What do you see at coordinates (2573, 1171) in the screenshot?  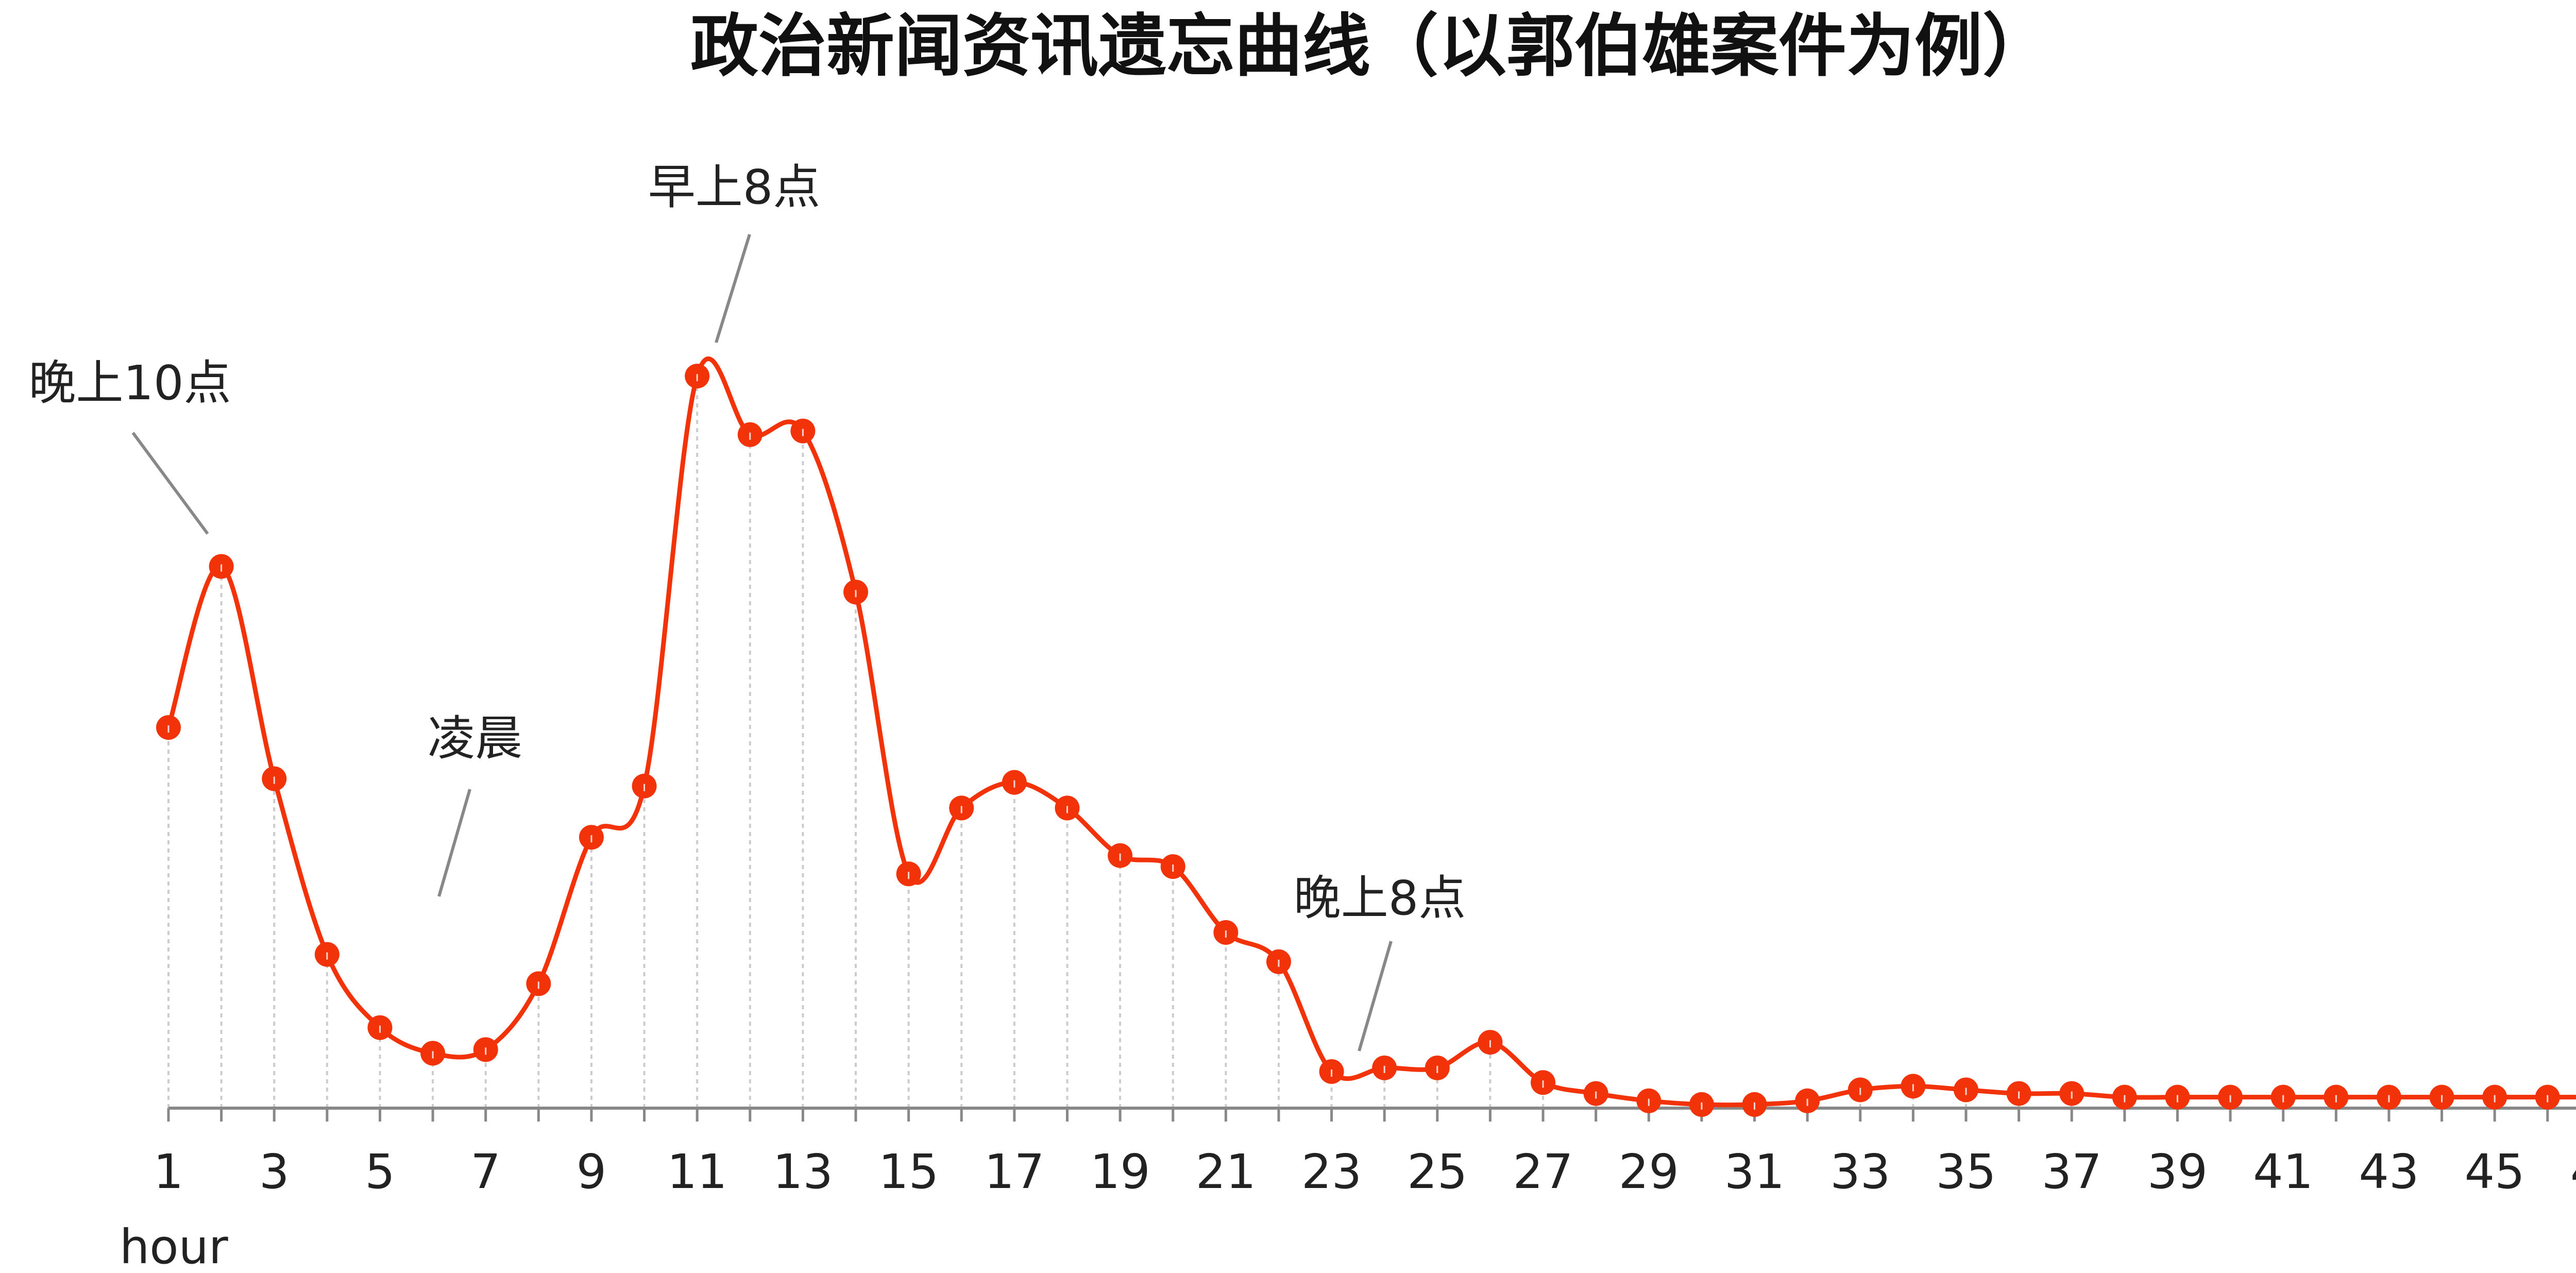 I see `x-tick-label: 47` at bounding box center [2573, 1171].